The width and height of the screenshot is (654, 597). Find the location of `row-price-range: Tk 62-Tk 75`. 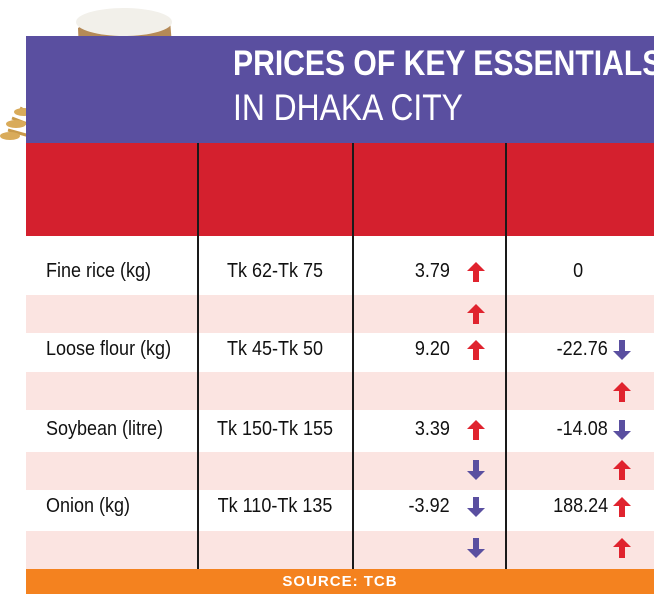

row-price-range: Tk 62-Tk 75 is located at coordinates (275, 271).